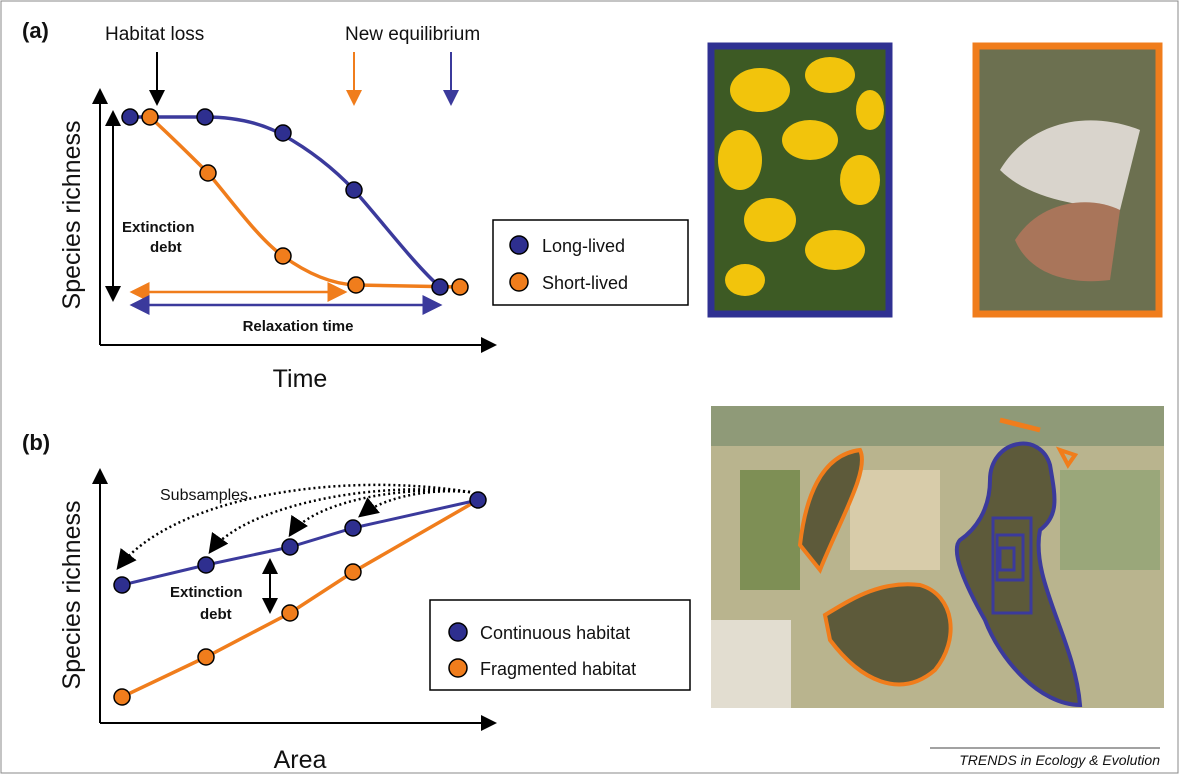 The image size is (1179, 774). I want to click on flower-photo, so click(800, 180).